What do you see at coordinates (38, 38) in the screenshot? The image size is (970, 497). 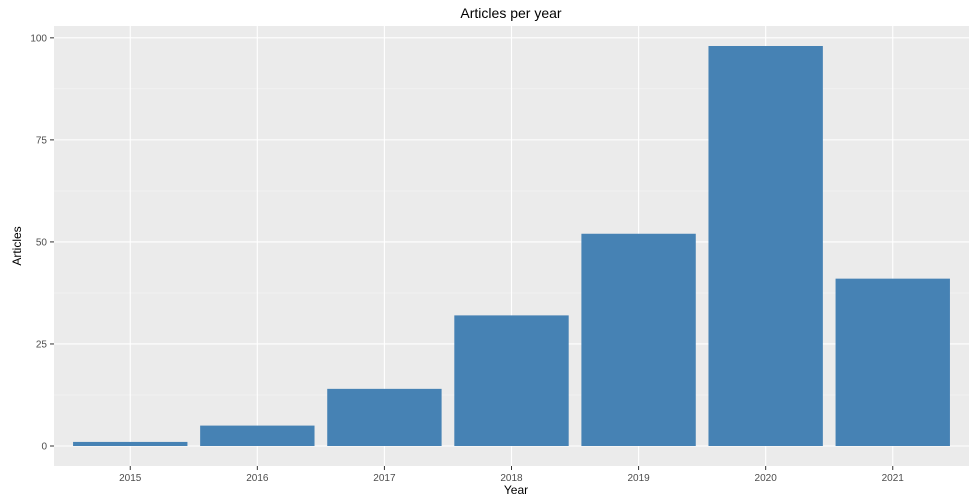 I see `y-tick-label: 100` at bounding box center [38, 38].